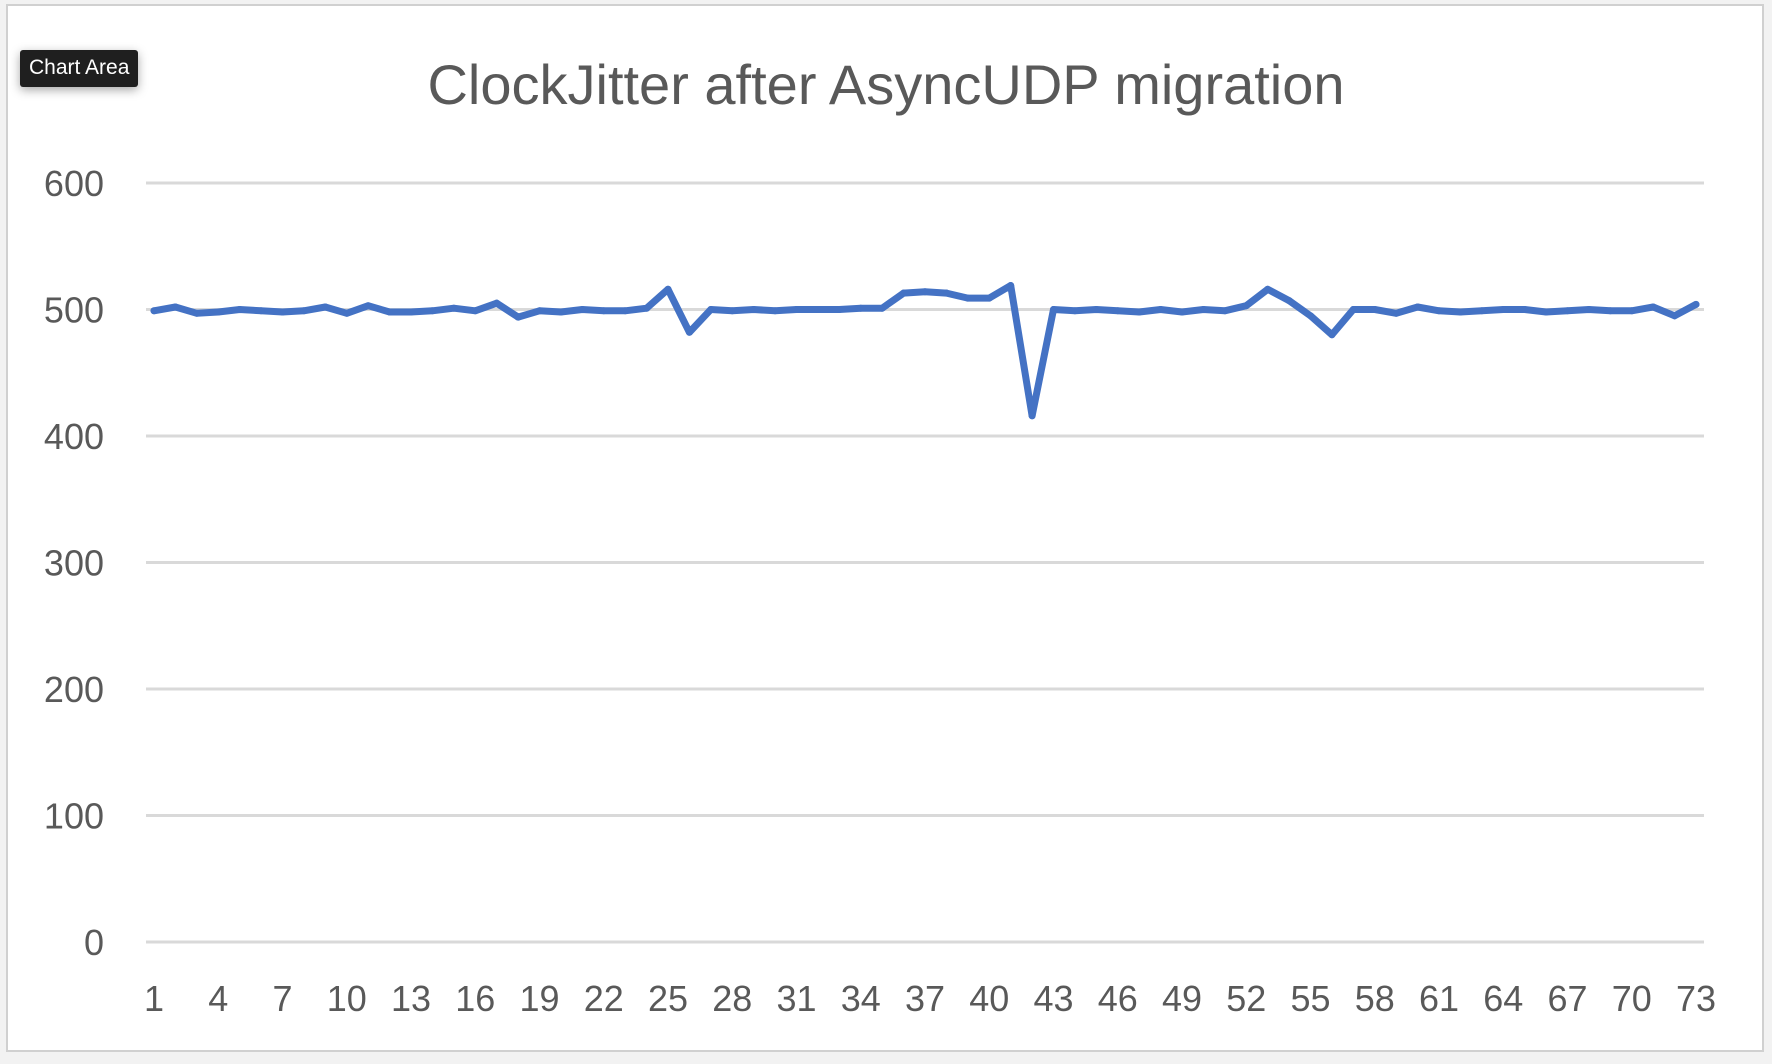 This screenshot has height=1064, width=1772. What do you see at coordinates (1567, 998) in the screenshot?
I see `x-tick-label: 67` at bounding box center [1567, 998].